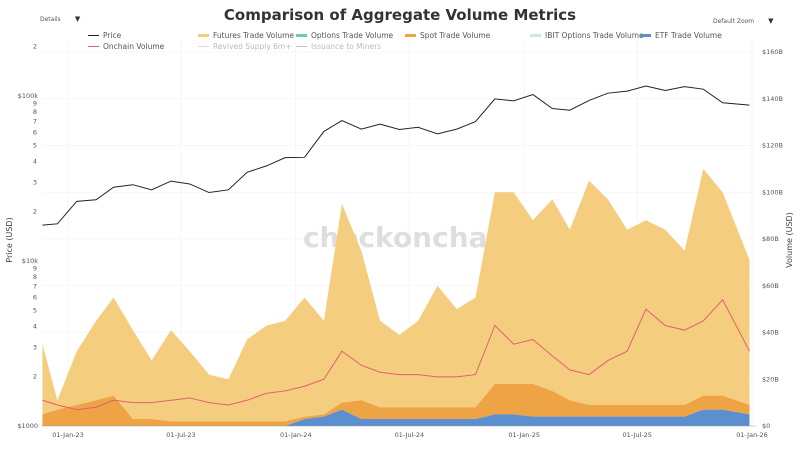 This screenshot has height=450, width=800. I want to click on legend-item: Futures Trade Volume, so click(246, 35).